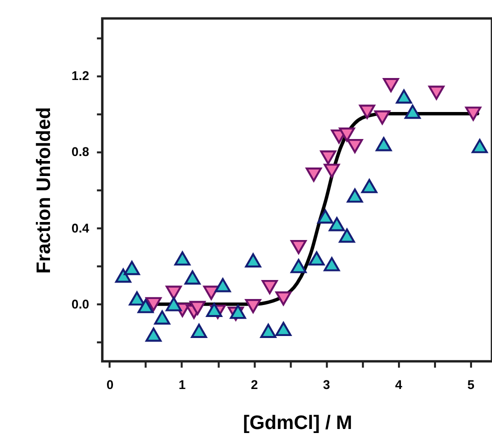  Describe the element at coordinates (81, 152) in the screenshot. I see `y-tick-label: 0.8` at that location.